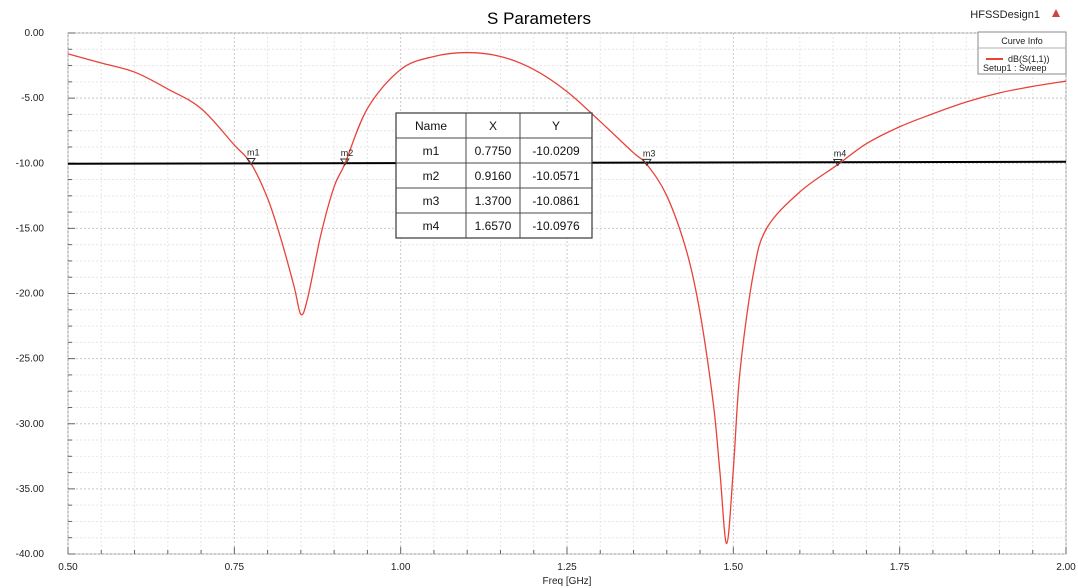  Describe the element at coordinates (253, 153) in the screenshot. I see `marker-m1-label: m1` at that location.